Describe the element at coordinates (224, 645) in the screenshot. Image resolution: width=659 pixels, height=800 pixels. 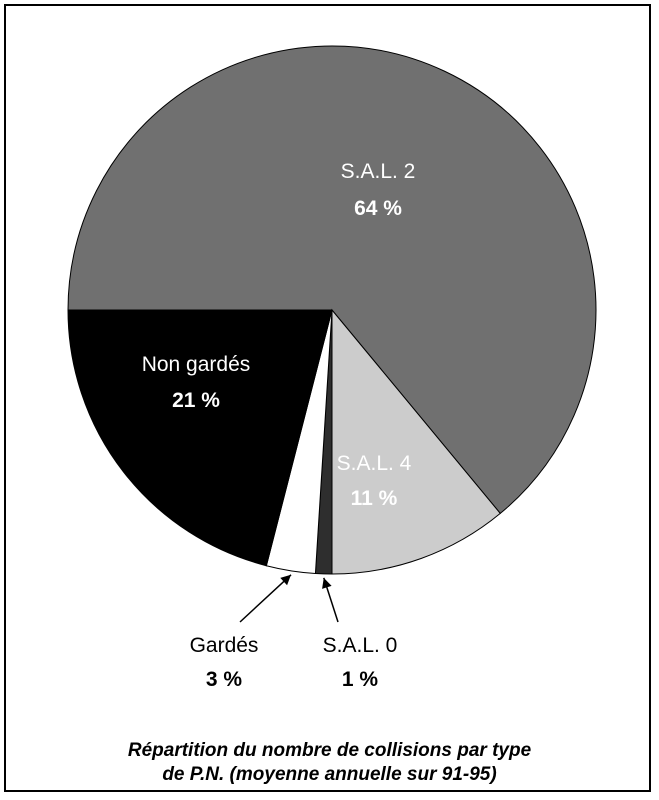
I see `slice-label: Gardés` at that location.